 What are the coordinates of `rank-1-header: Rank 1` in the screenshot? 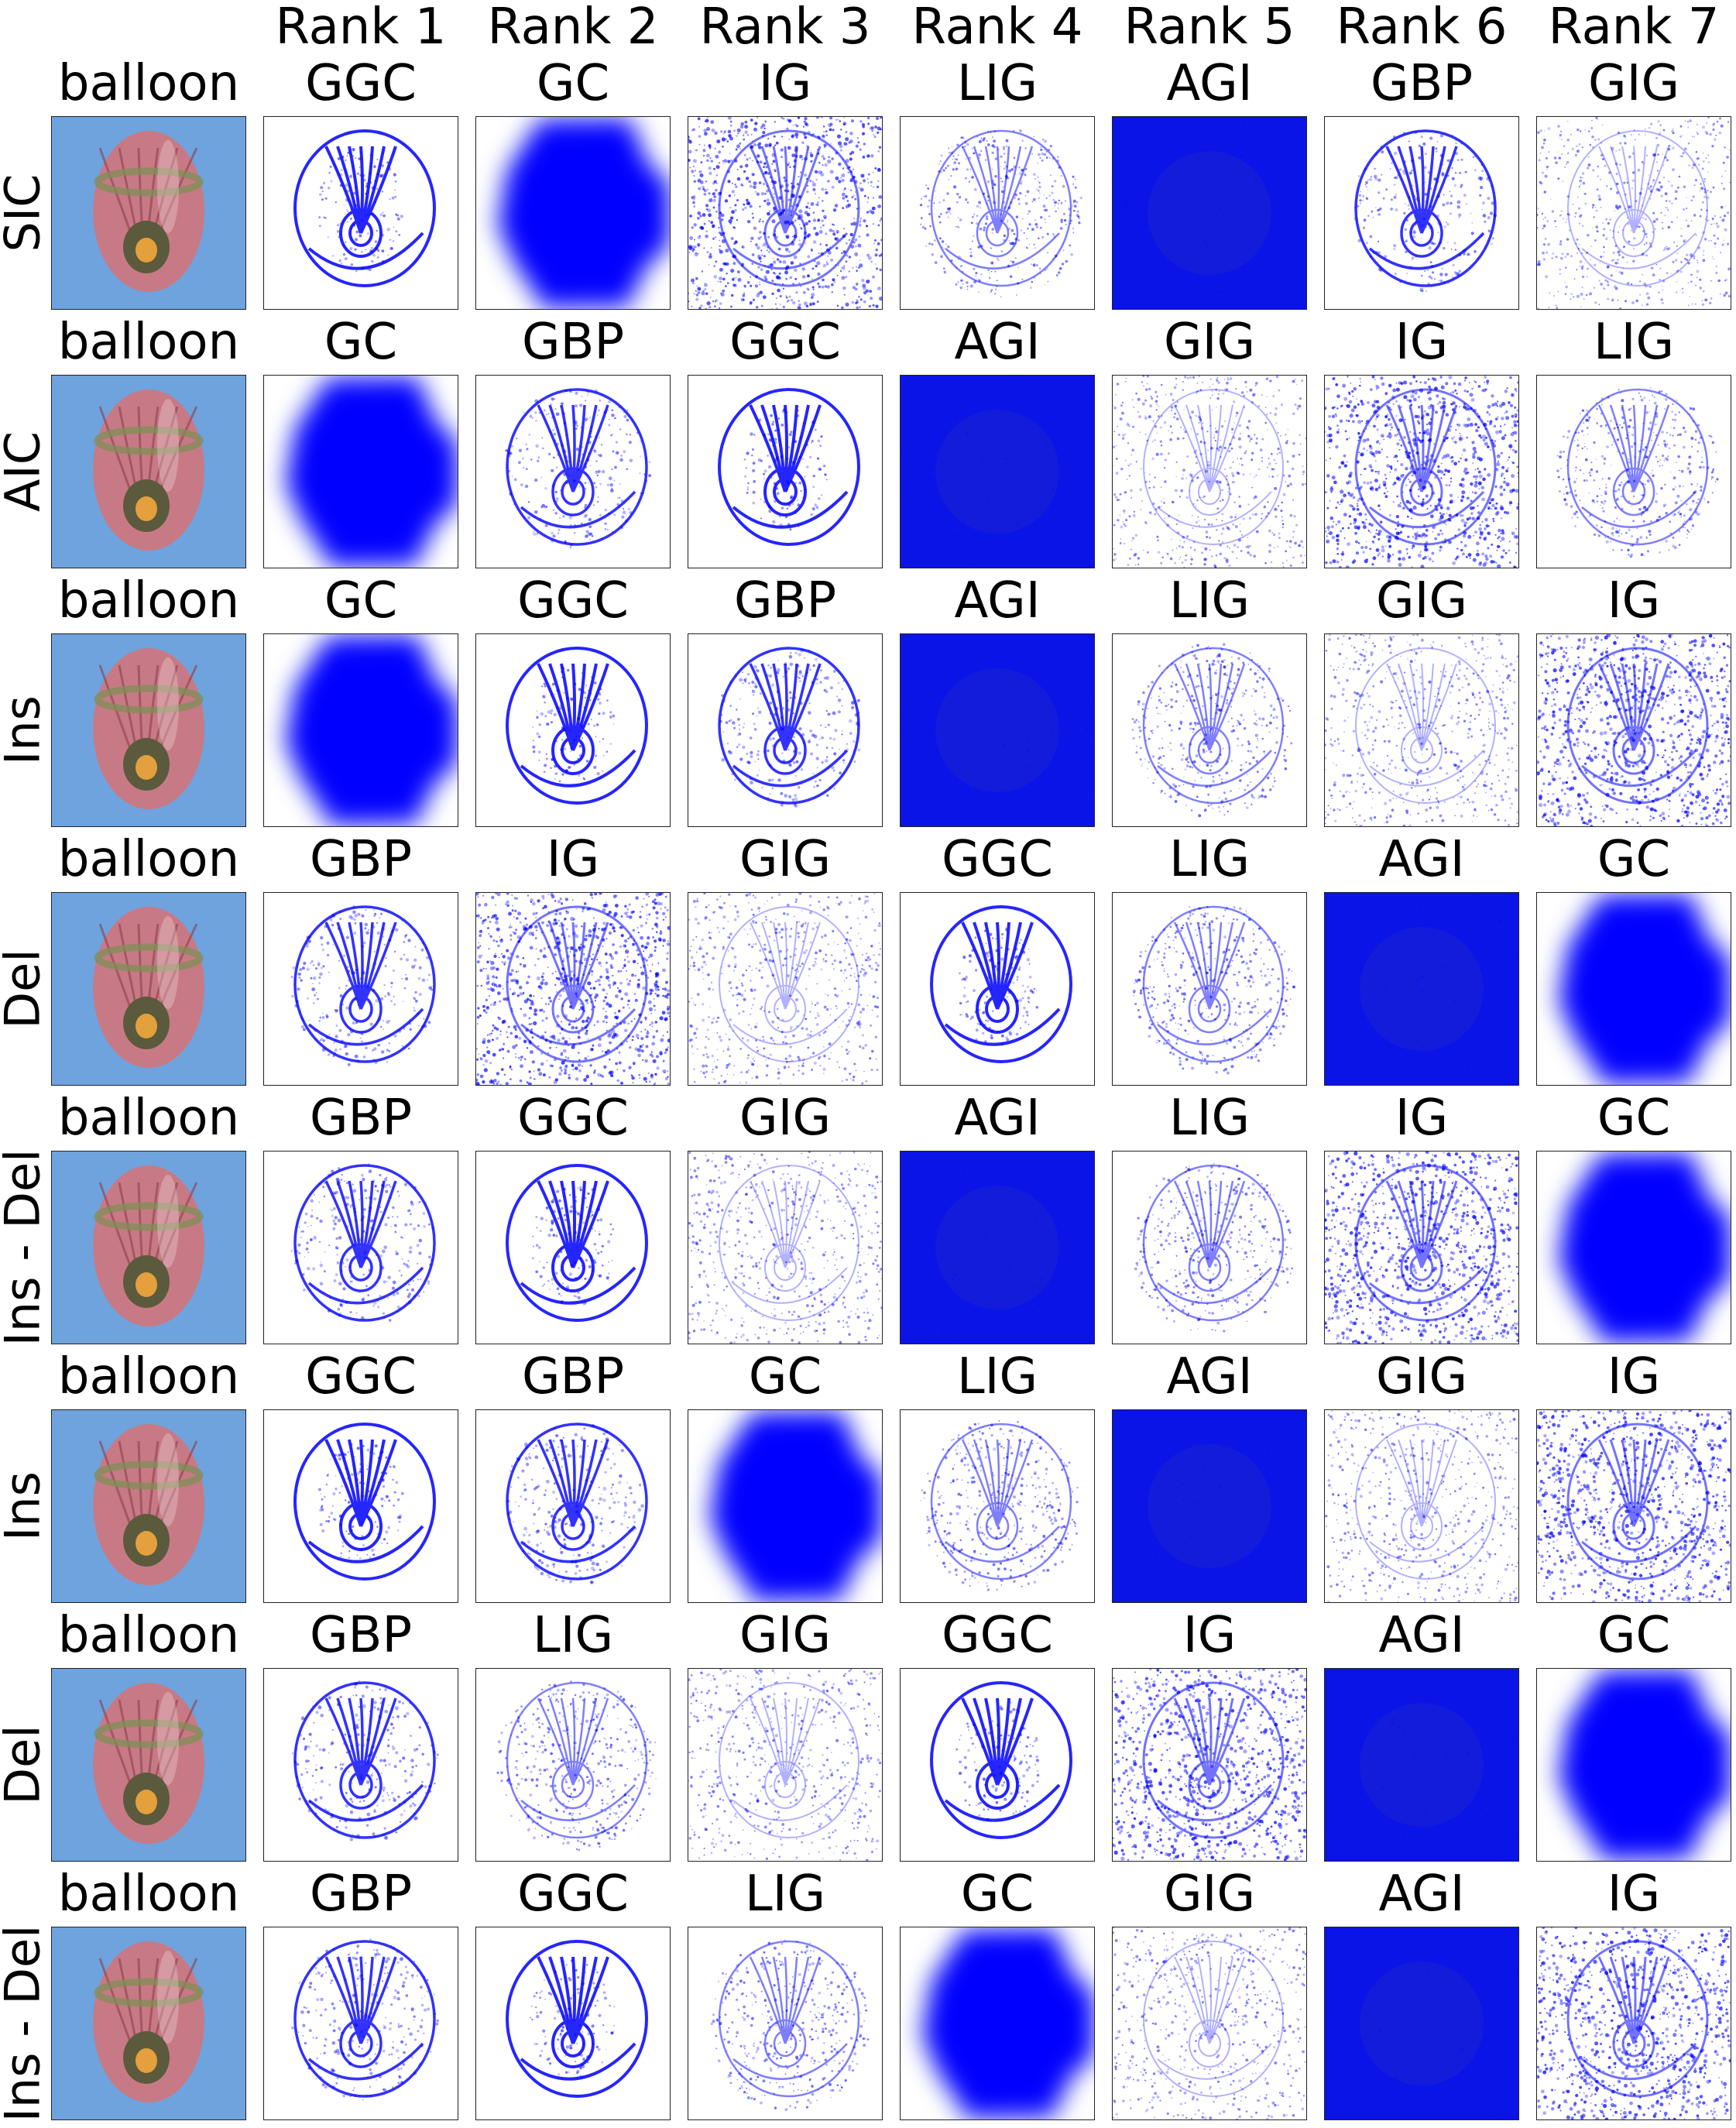 It's located at (361, 27).